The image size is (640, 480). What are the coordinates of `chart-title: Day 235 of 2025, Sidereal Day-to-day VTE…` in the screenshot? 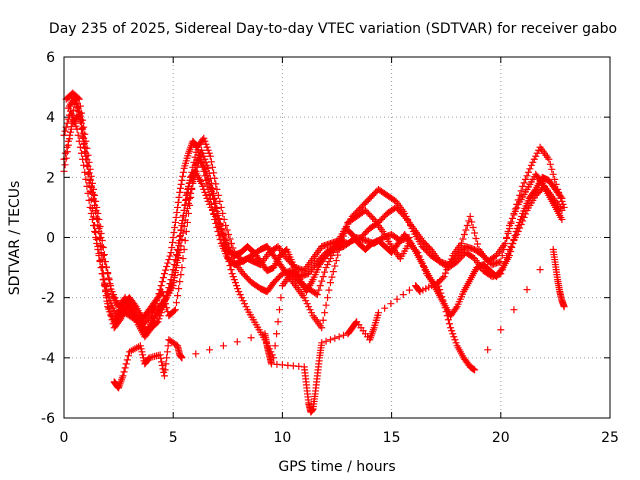 It's located at (333, 29).